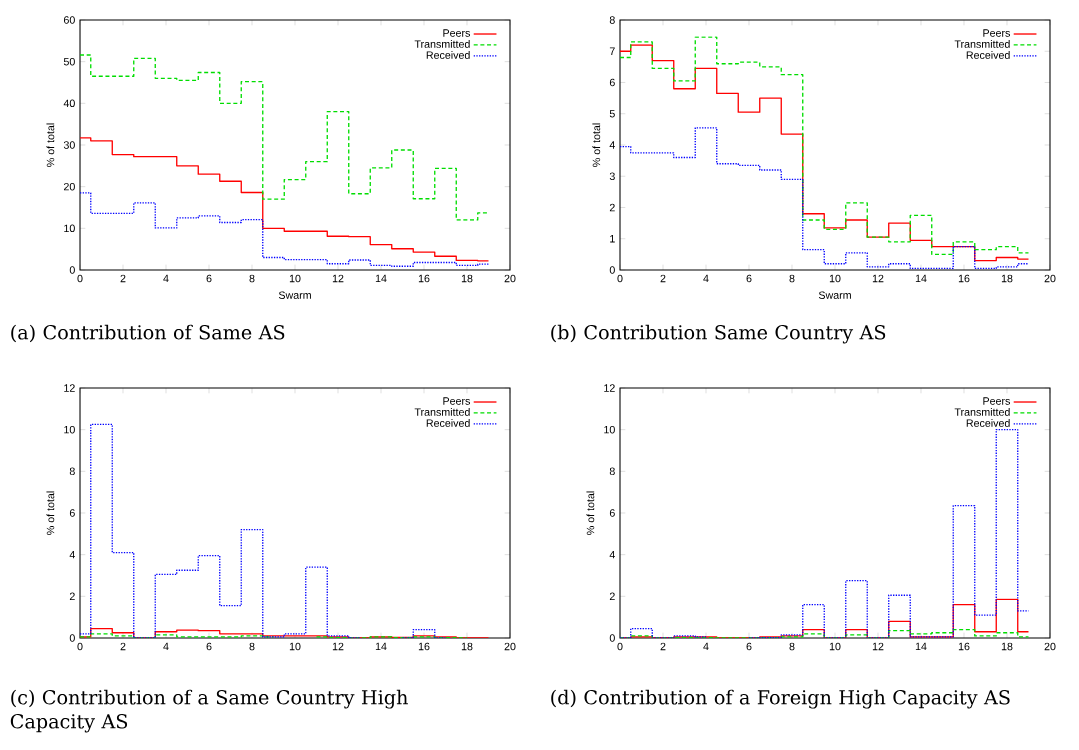 Image resolution: width=1079 pixels, height=750 pixels. Describe the element at coordinates (69, 103) in the screenshot. I see `y-tick-label: 40` at that location.